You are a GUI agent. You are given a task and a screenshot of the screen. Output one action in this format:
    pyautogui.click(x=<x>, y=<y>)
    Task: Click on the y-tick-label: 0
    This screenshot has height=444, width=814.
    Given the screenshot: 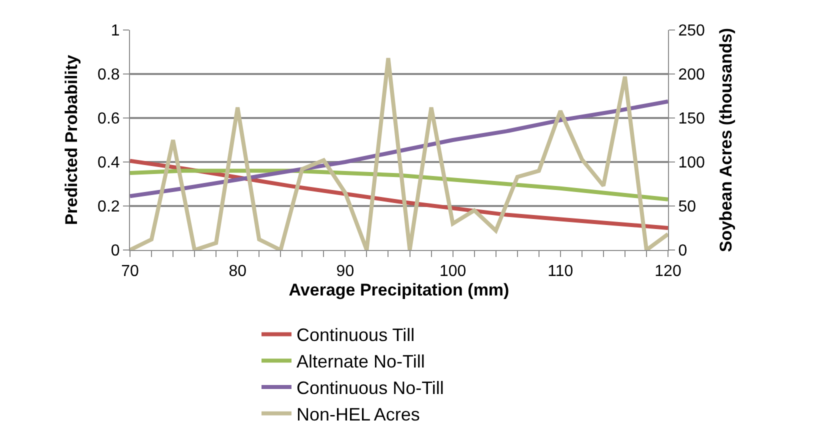 What is the action you would take?
    pyautogui.click(x=115, y=251)
    